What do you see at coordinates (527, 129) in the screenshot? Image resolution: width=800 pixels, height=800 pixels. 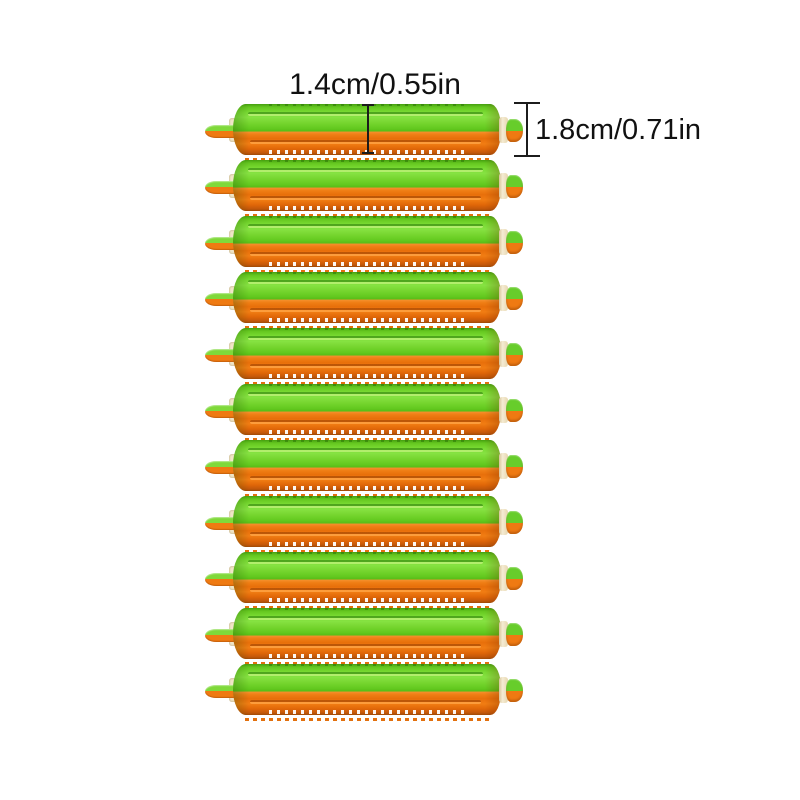 I see `height-dimension-line` at bounding box center [527, 129].